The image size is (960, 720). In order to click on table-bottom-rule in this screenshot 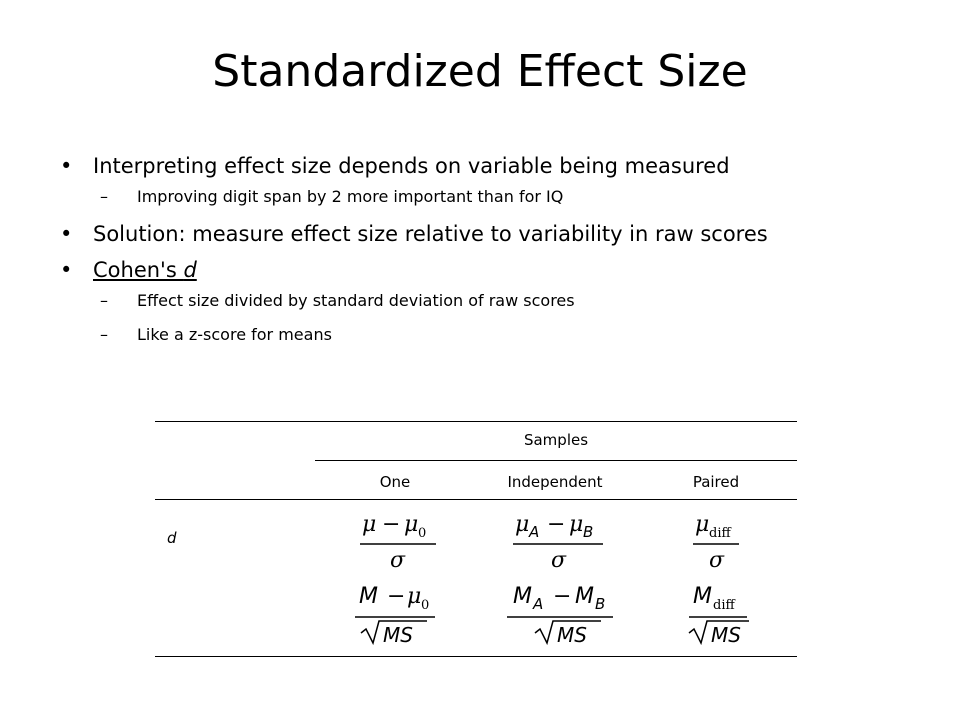, I will do `click(476, 656)`.